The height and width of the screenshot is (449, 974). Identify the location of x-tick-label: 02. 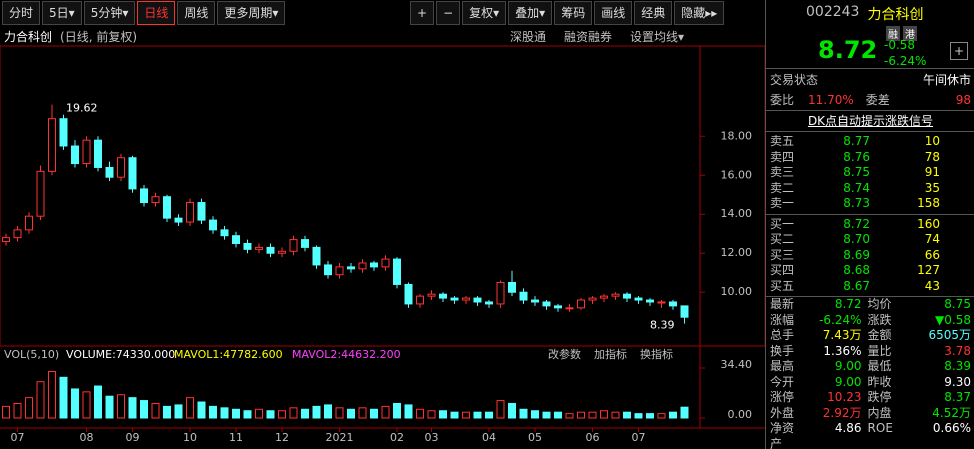
(397, 437).